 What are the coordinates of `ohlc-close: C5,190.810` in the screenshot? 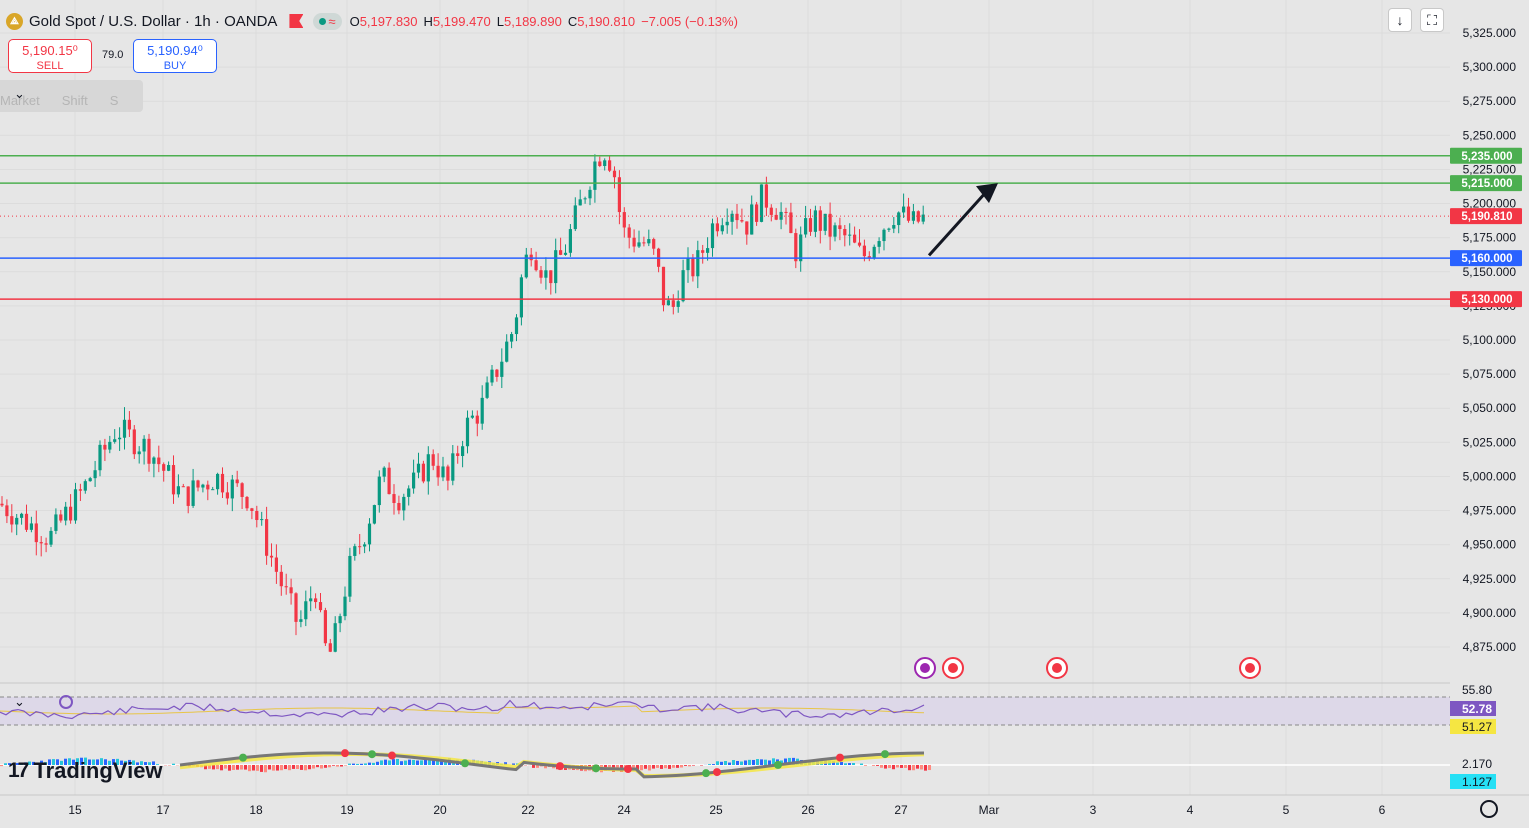 It's located at (601, 21).